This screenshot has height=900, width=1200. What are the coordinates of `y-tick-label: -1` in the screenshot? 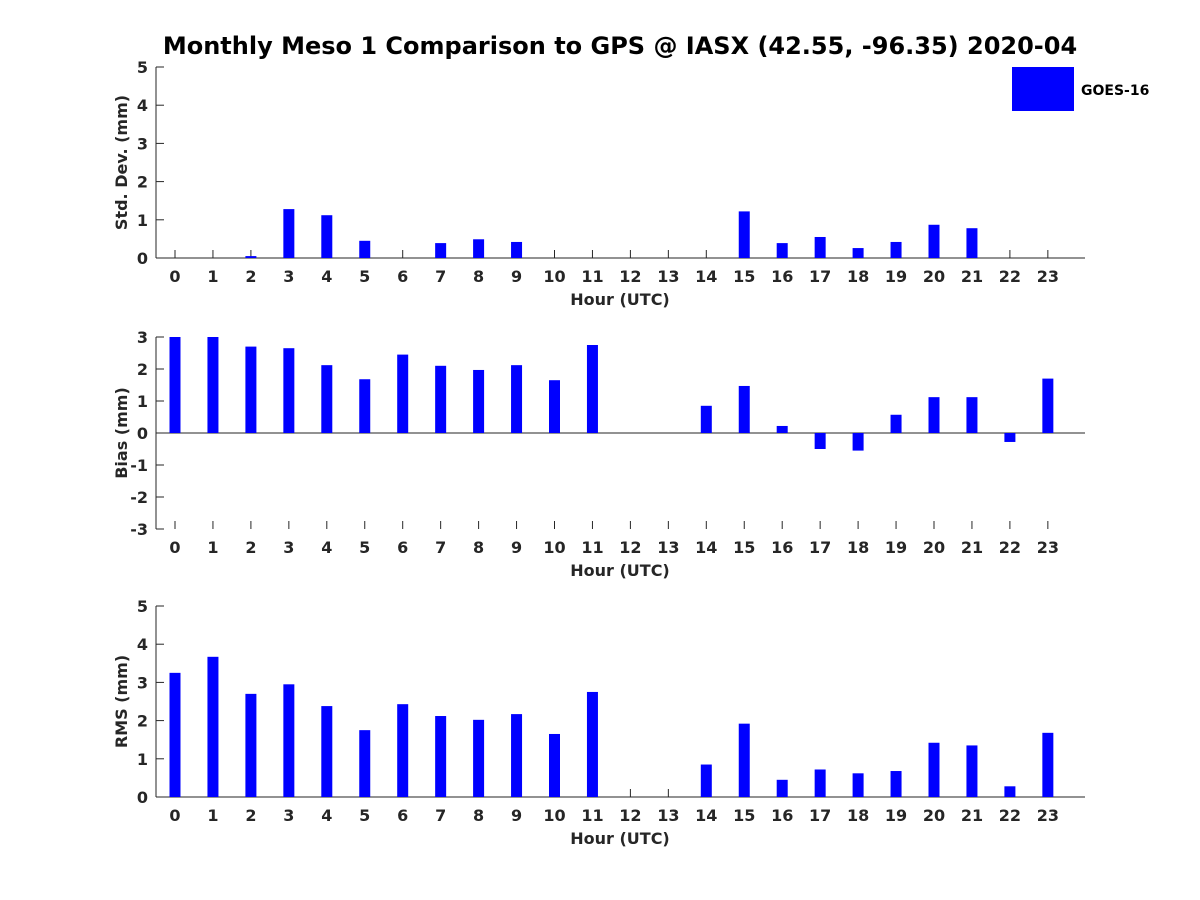 It's located at (139, 465).